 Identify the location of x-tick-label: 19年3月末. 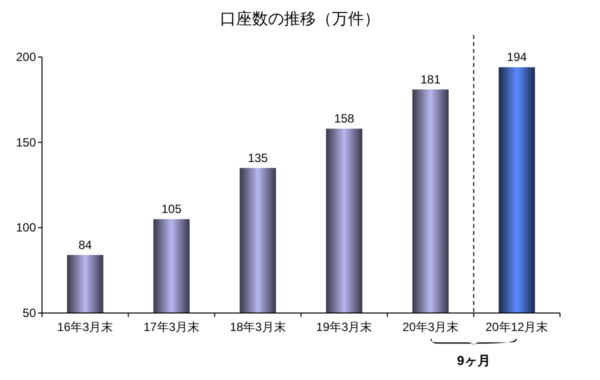
(344, 327).